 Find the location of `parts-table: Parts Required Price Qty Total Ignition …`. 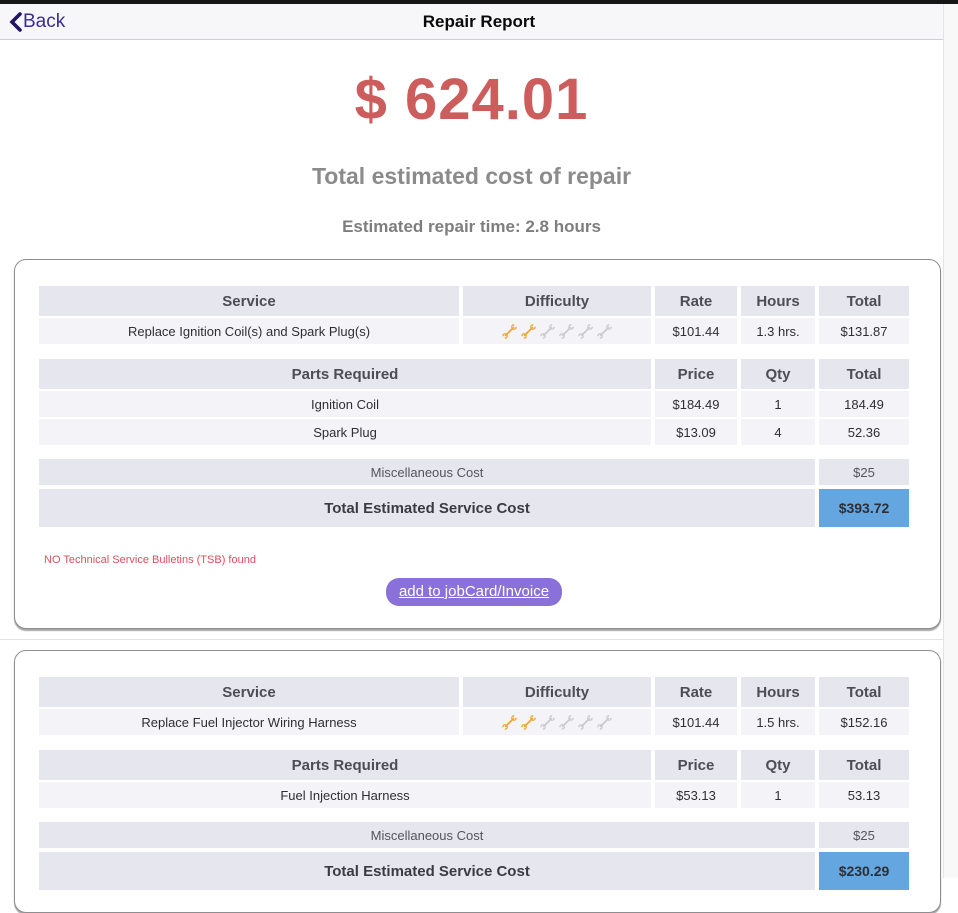

parts-table: Parts Required Price Qty Total Ignition … is located at coordinates (474, 402).